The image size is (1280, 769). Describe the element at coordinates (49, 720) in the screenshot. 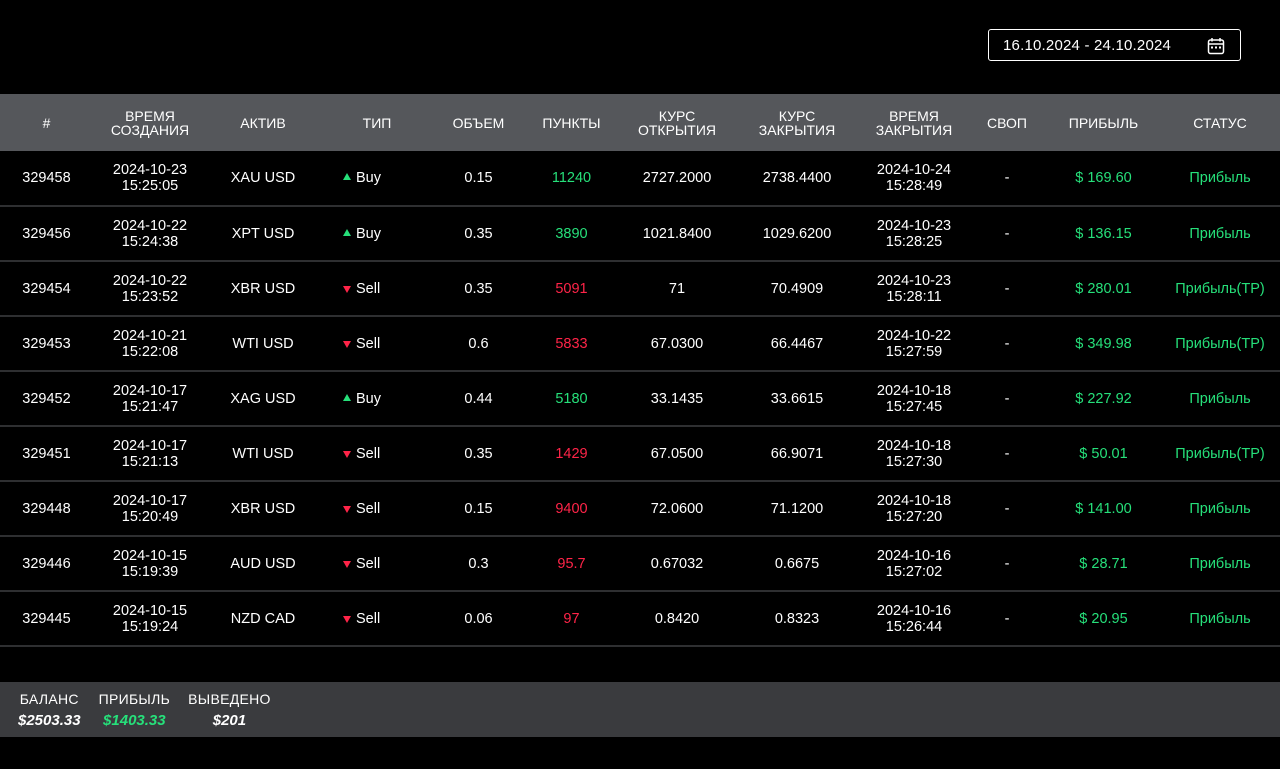

I see `balance-value: $2503.33` at that location.